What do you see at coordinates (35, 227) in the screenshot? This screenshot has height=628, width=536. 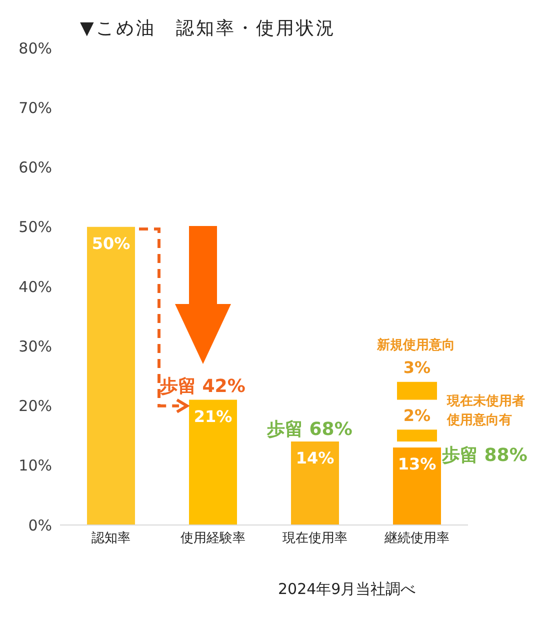 I see `y-tick-label: 50%` at bounding box center [35, 227].